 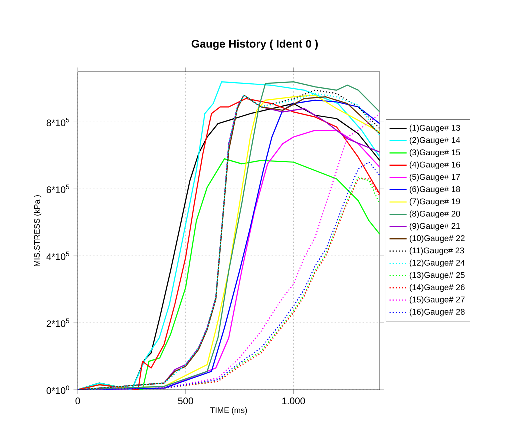 What do you see at coordinates (435, 178) in the screenshot?
I see `legend-label: (5)Gauge# 17` at bounding box center [435, 178].